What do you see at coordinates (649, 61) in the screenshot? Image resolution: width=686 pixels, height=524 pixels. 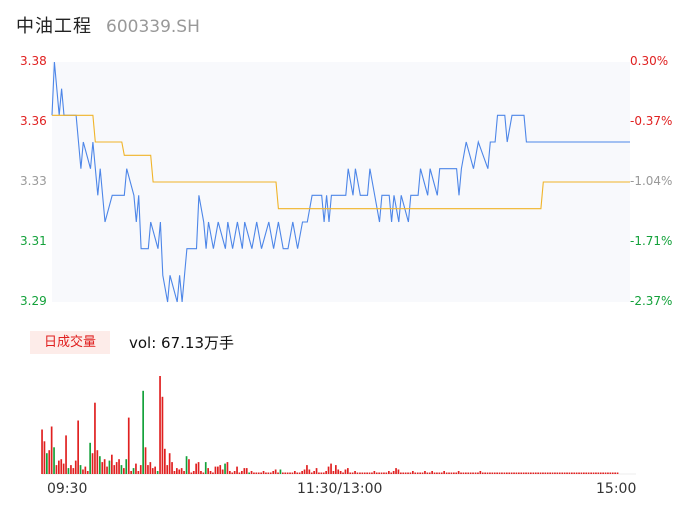 I see `y-tick-right-1: 0.30%` at bounding box center [649, 61].